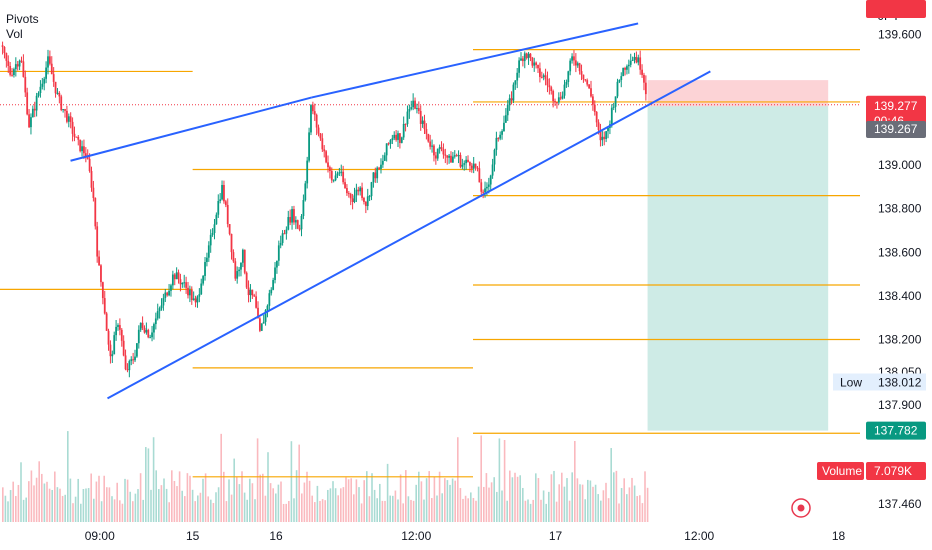  I want to click on legend-volume: Vol, so click(14, 34).